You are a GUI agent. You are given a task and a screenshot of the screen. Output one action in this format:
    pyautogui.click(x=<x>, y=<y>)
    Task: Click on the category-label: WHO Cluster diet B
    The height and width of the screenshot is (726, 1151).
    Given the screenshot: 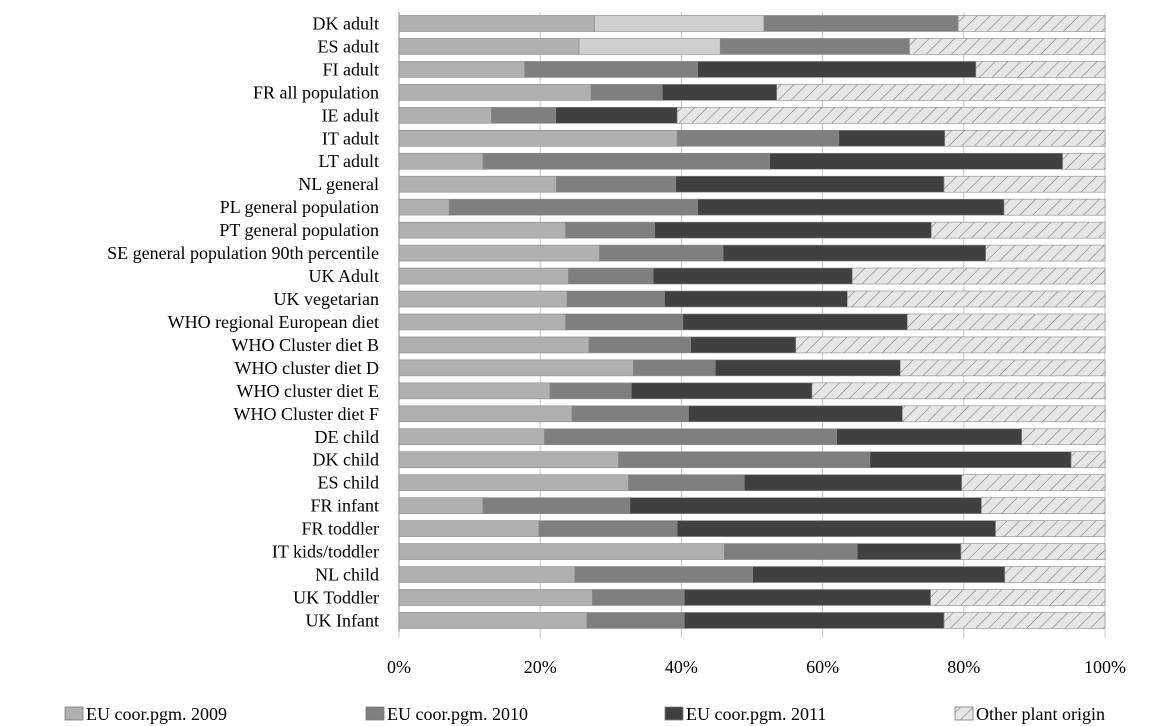 What is the action you would take?
    pyautogui.click(x=305, y=345)
    